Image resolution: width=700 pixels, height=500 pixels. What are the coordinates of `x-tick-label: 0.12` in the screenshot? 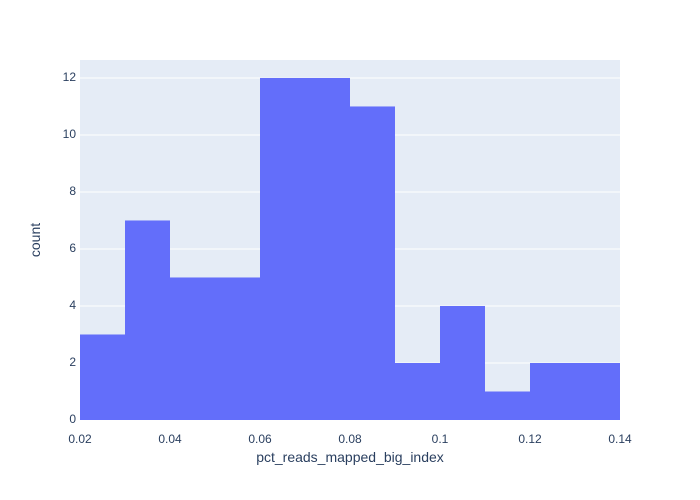 It's located at (530, 439).